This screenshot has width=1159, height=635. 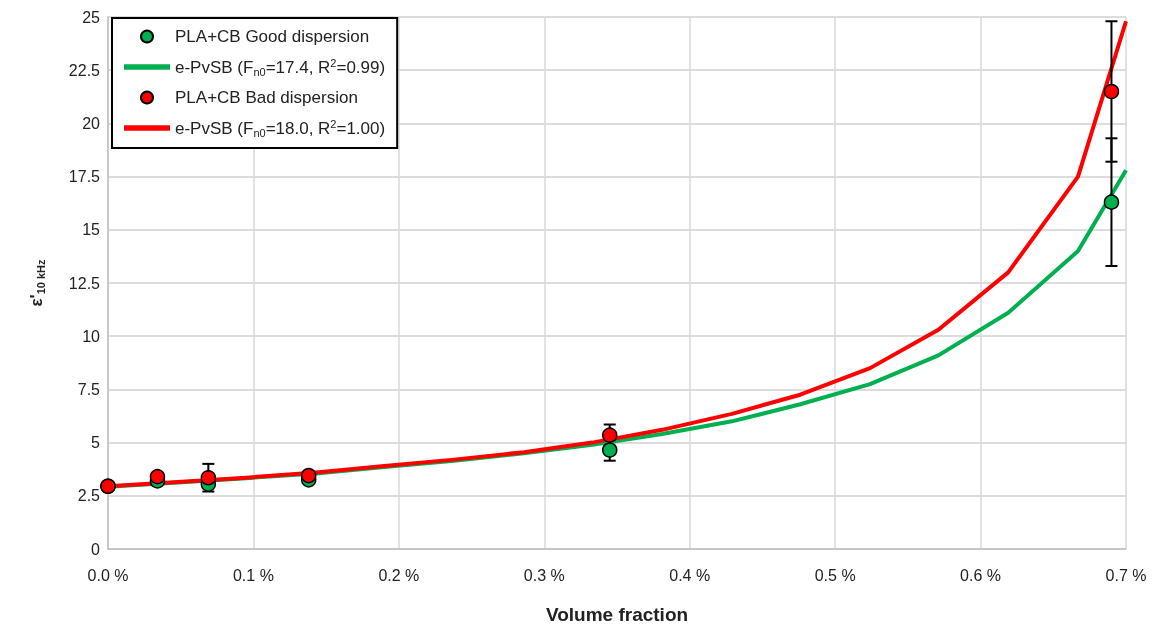 I want to click on x-tick-label: 0.4 %, so click(x=690, y=575).